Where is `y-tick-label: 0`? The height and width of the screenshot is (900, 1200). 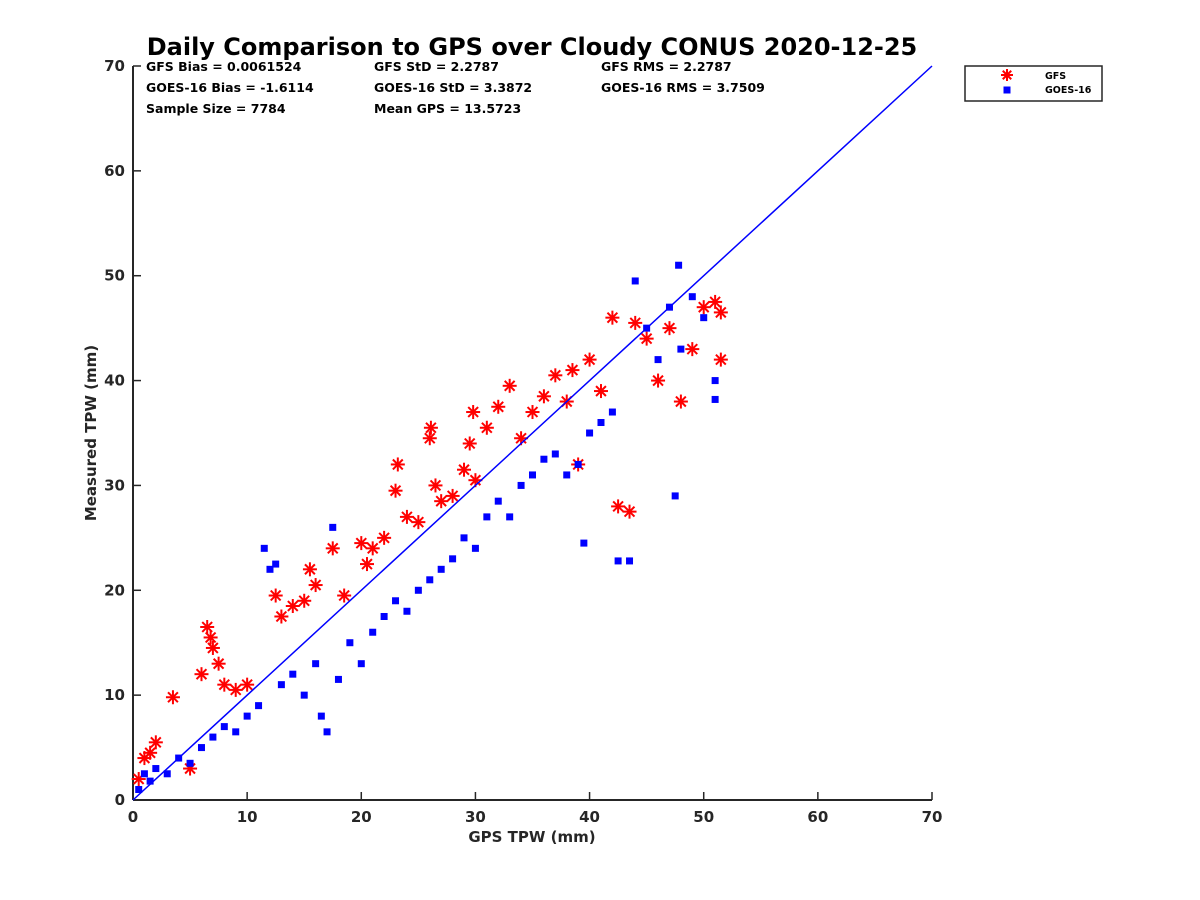
y-tick-label: 0 is located at coordinates (120, 800).